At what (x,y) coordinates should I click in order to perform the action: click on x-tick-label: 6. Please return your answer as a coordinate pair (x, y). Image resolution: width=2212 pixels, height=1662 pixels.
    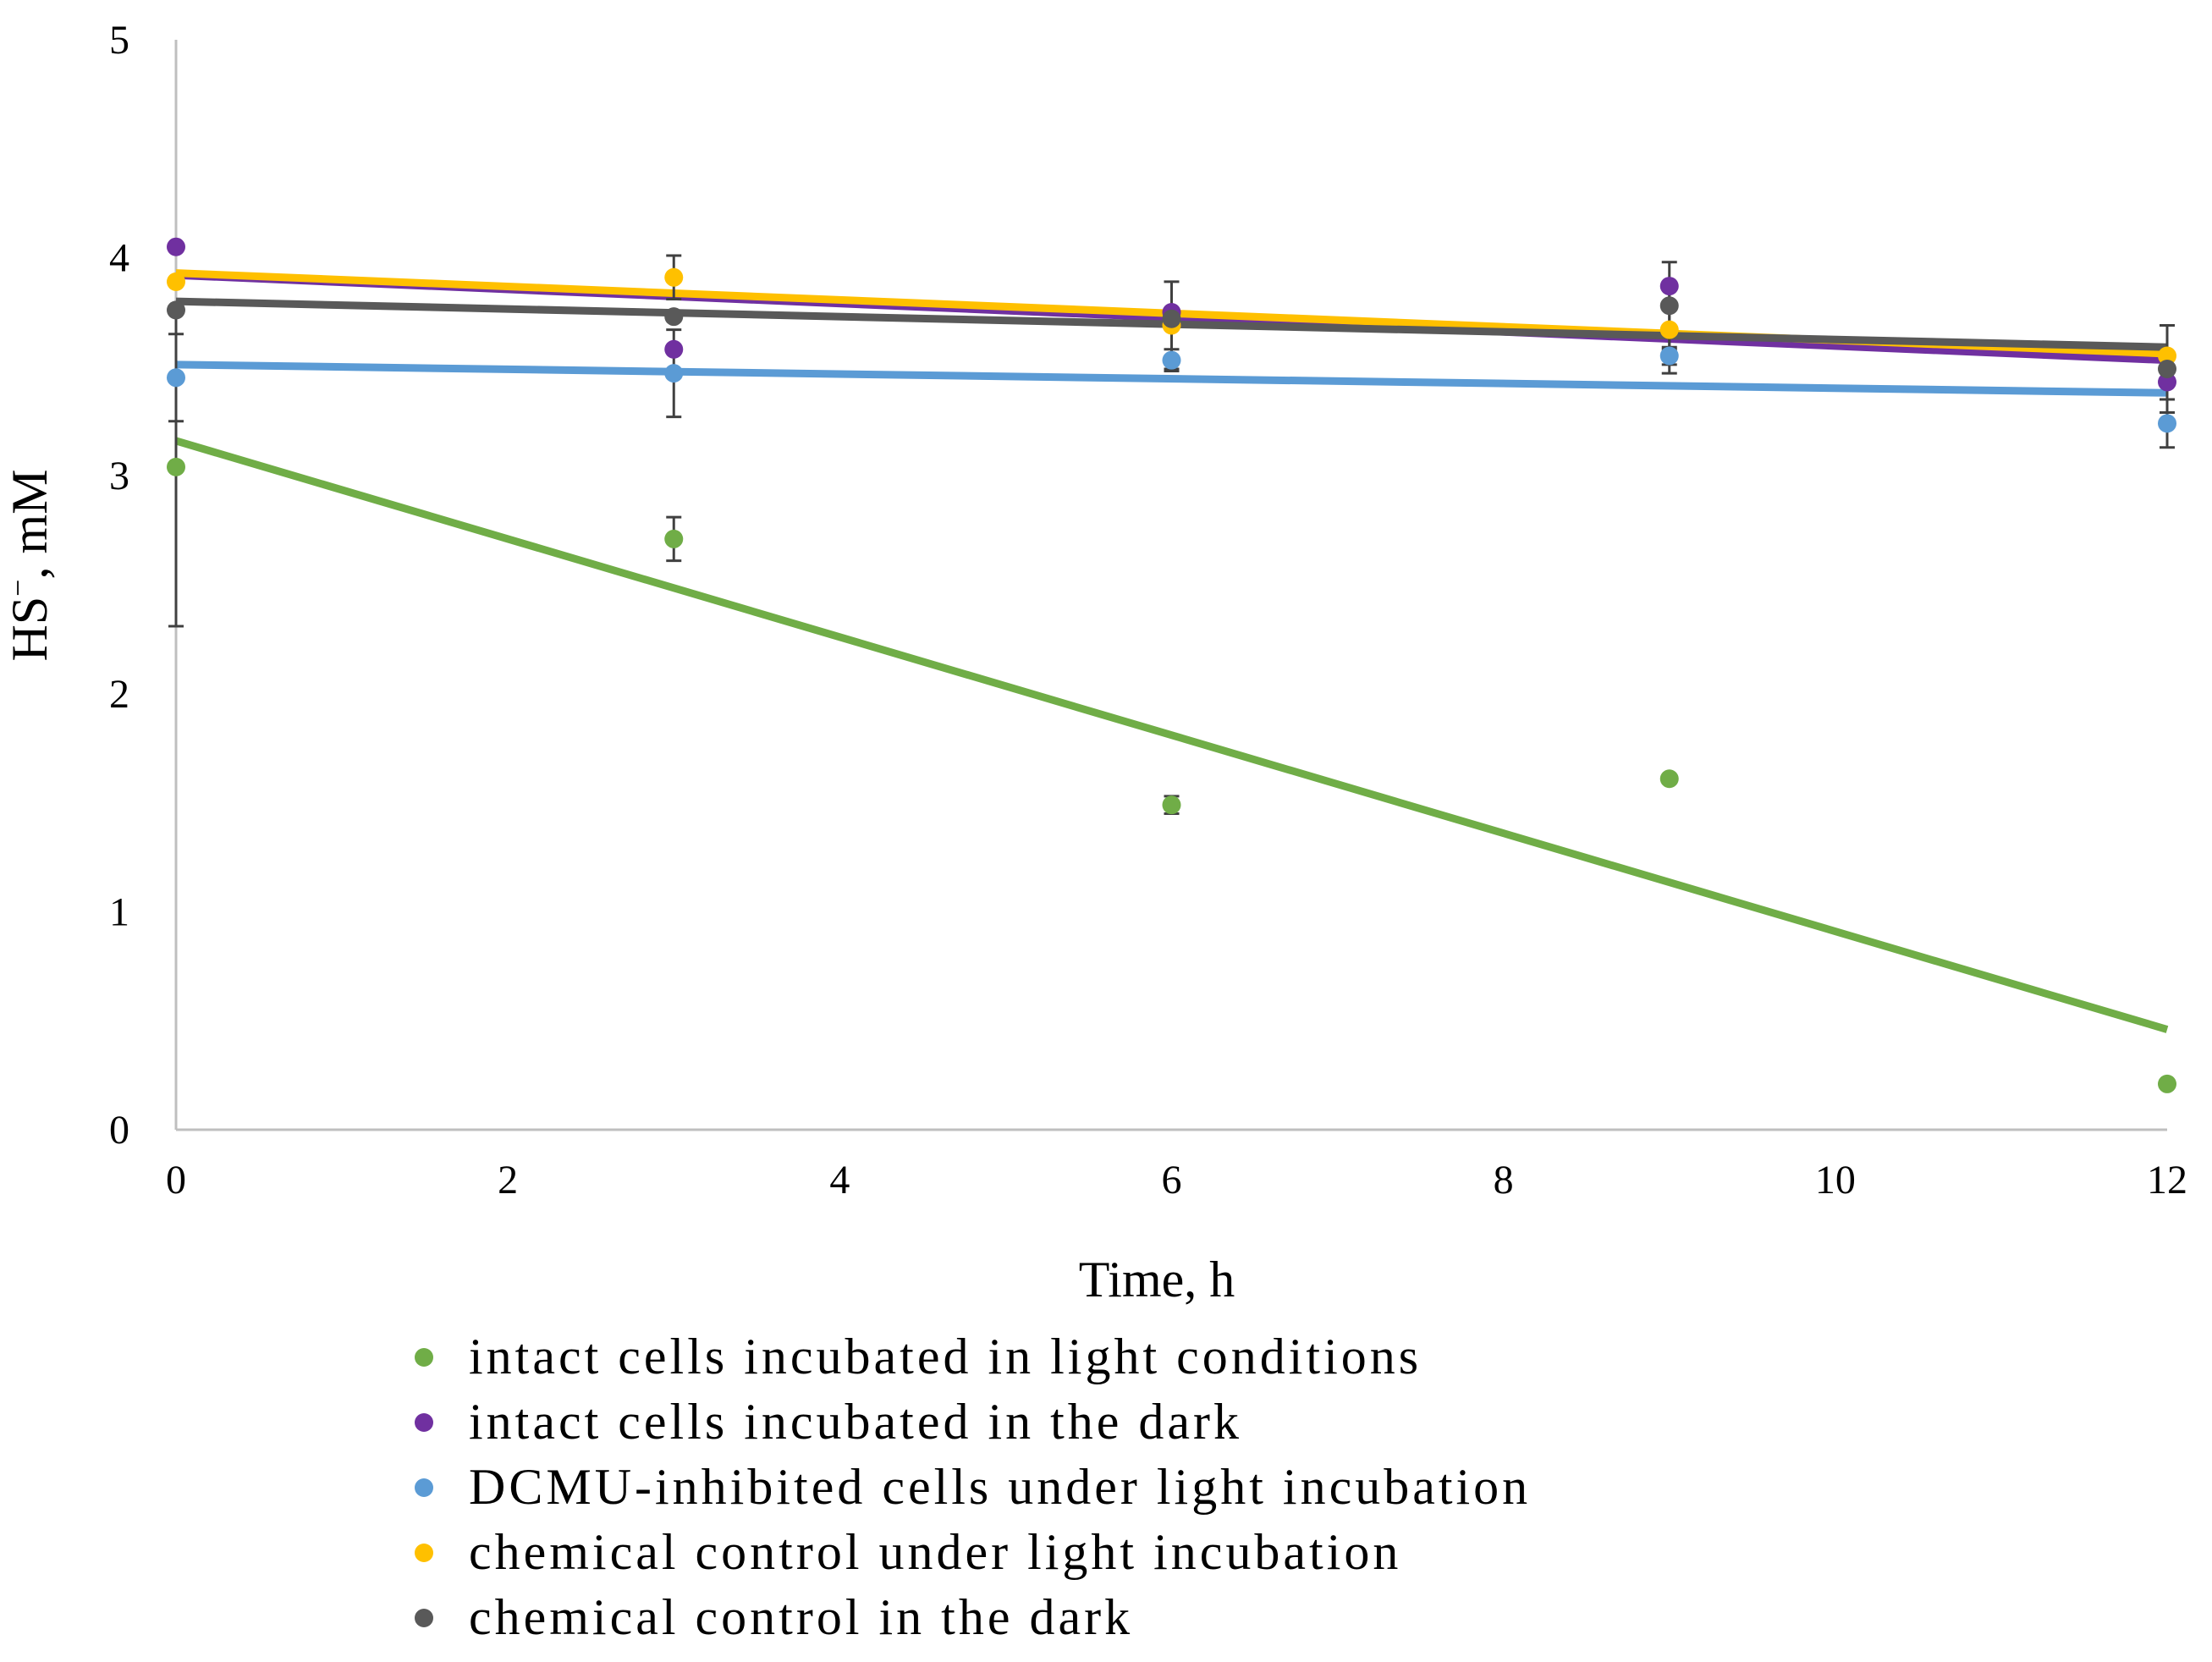
    Looking at the image, I should click on (1172, 1180).